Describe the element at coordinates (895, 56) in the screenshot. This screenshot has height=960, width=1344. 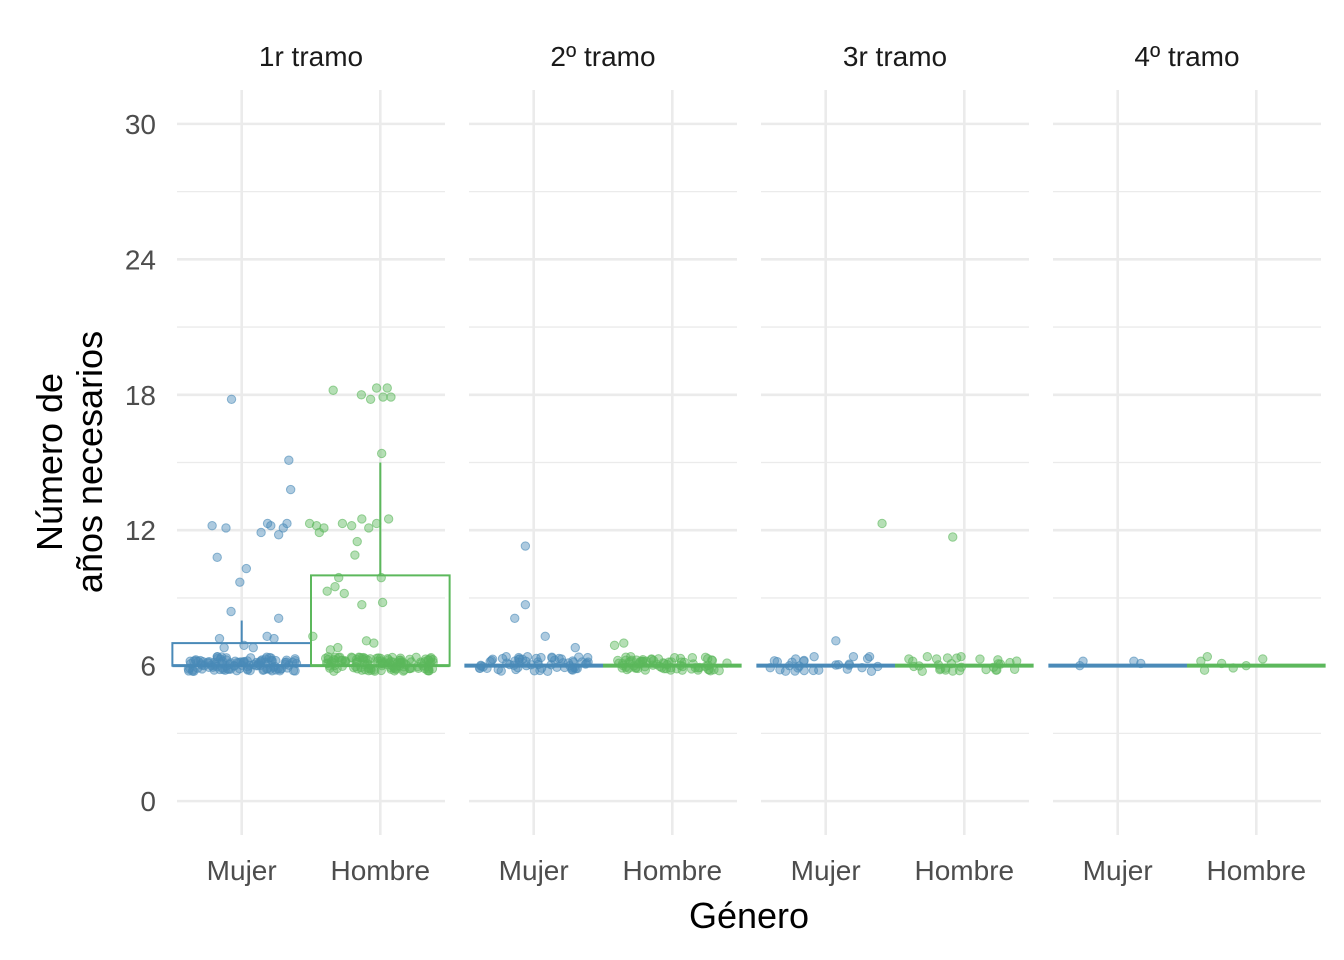
I see `facet-strip-label: 3r tramo` at that location.